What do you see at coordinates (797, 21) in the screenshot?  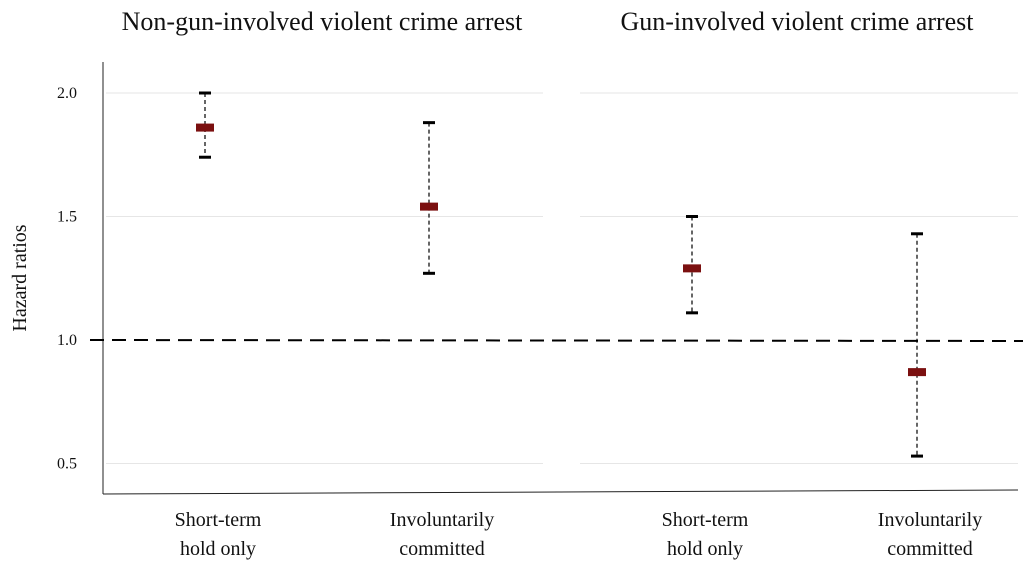 I see `panel-title: Gun-involved violent crime arrest` at bounding box center [797, 21].